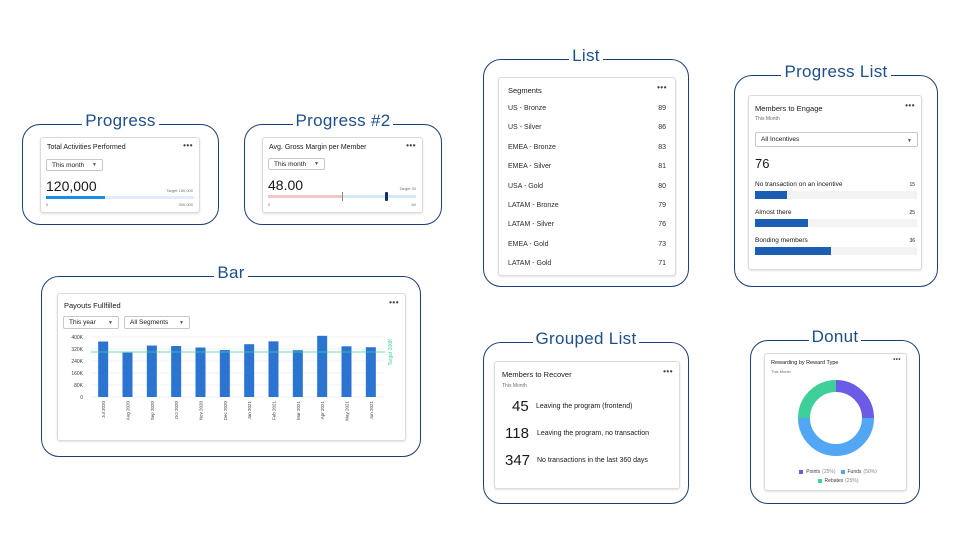 The width and height of the screenshot is (960, 540). Describe the element at coordinates (86, 147) in the screenshot. I see `card-title: Total Activities Performed` at that location.